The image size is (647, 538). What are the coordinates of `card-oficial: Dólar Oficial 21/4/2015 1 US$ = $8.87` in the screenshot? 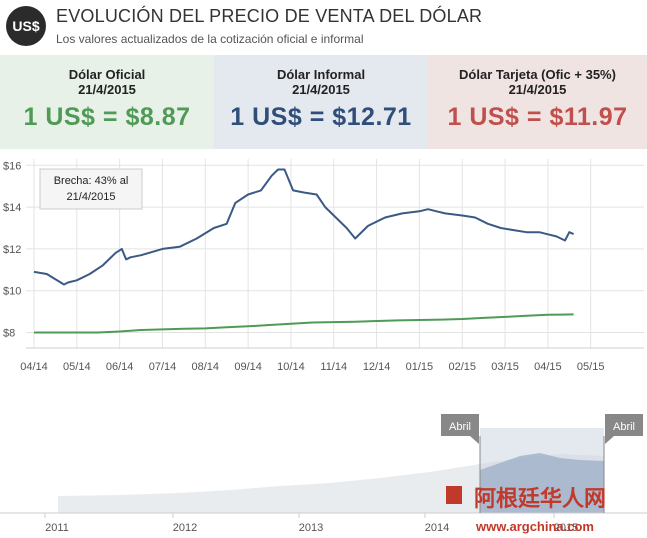 It's located at (107, 102).